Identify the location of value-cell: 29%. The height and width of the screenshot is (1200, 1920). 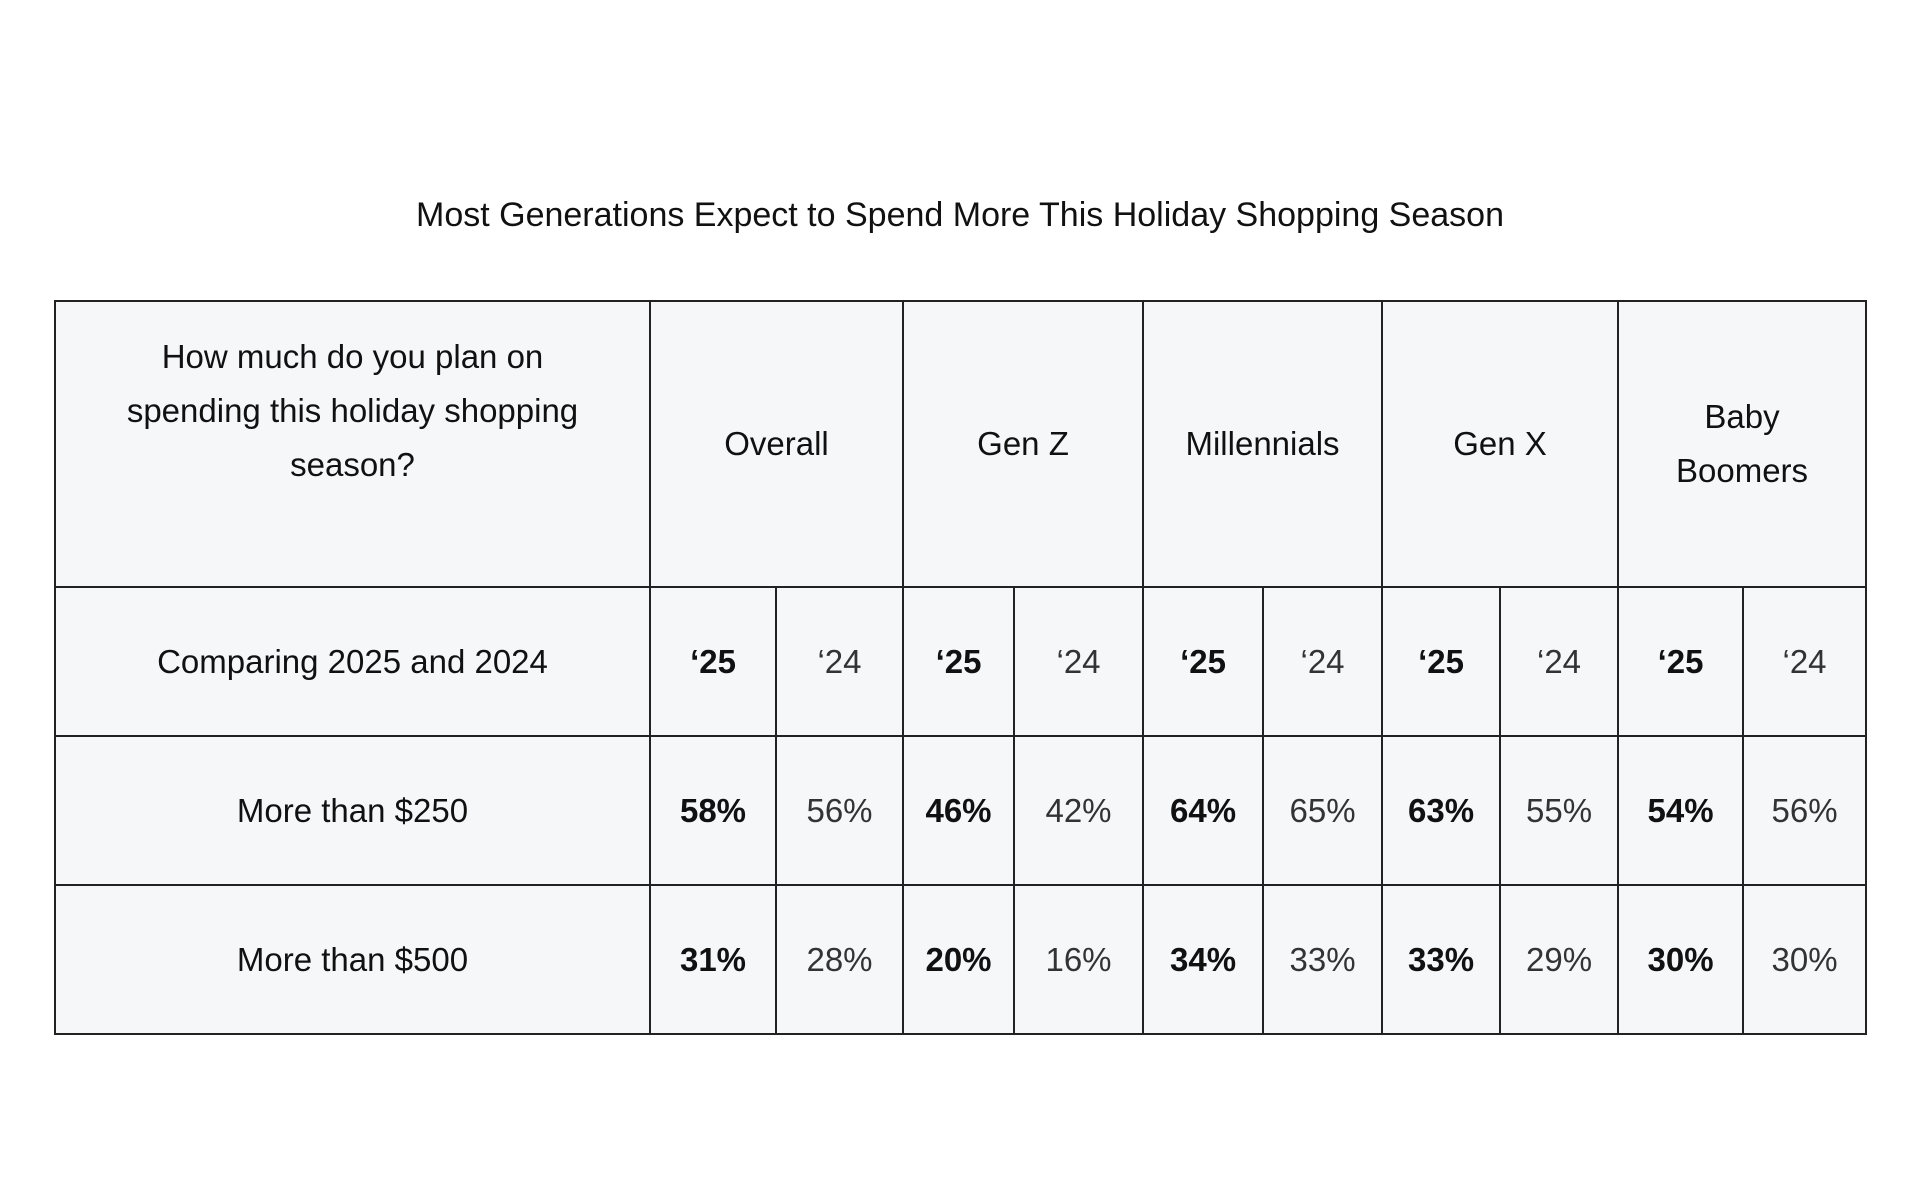
(1559, 959).